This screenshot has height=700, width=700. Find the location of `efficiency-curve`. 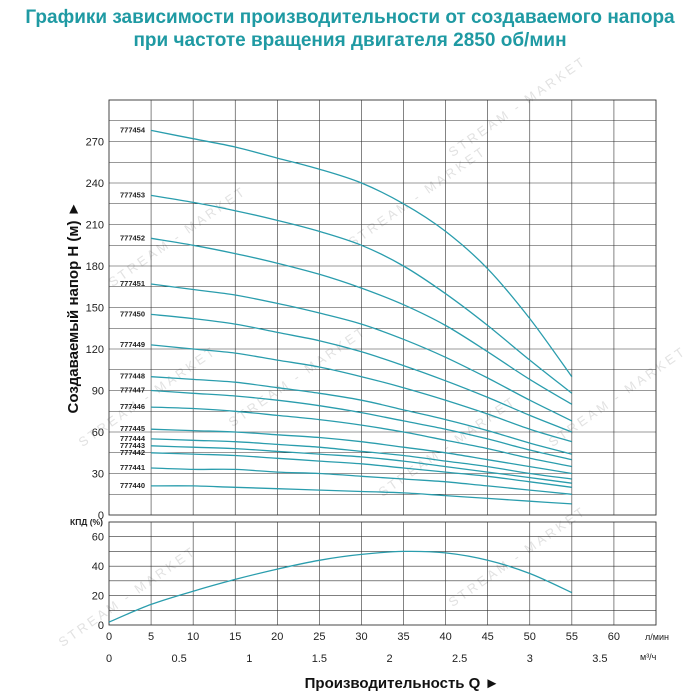

efficiency-curve is located at coordinates (340, 586).